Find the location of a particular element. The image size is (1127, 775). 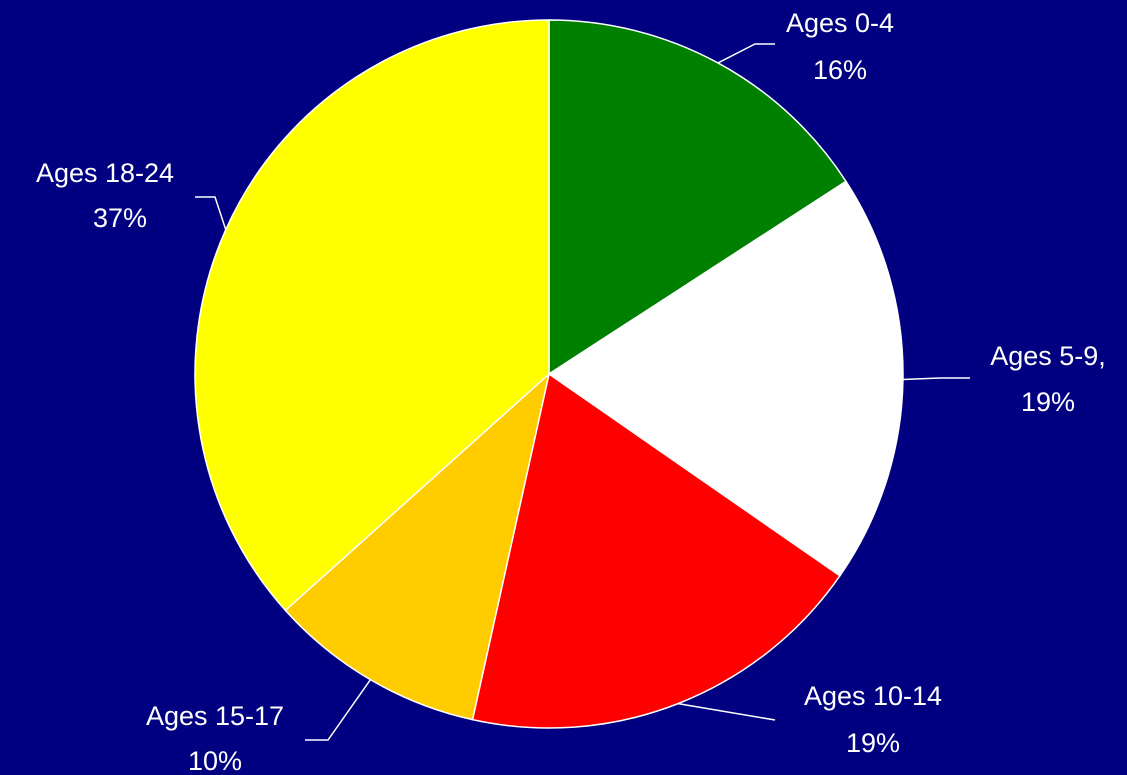

slice-label: Ages 10-14 is located at coordinates (873, 696).